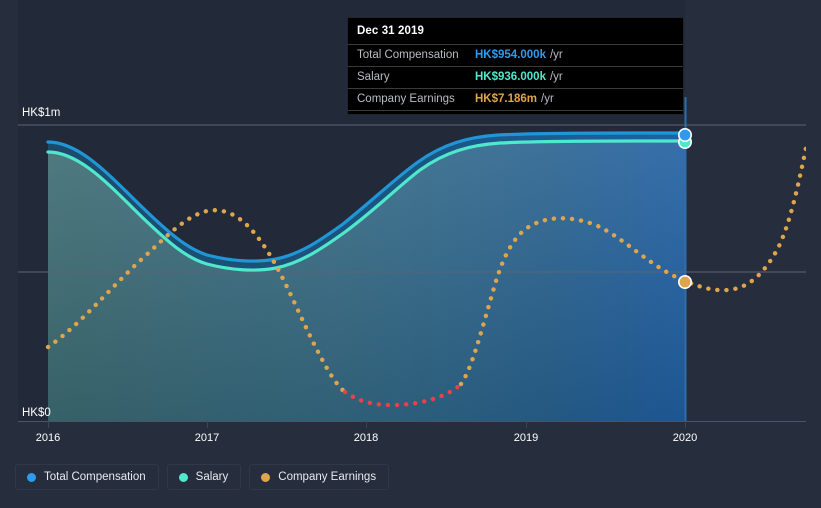  Describe the element at coordinates (48, 438) in the screenshot. I see `x-tick-label-2016: 2016` at that location.